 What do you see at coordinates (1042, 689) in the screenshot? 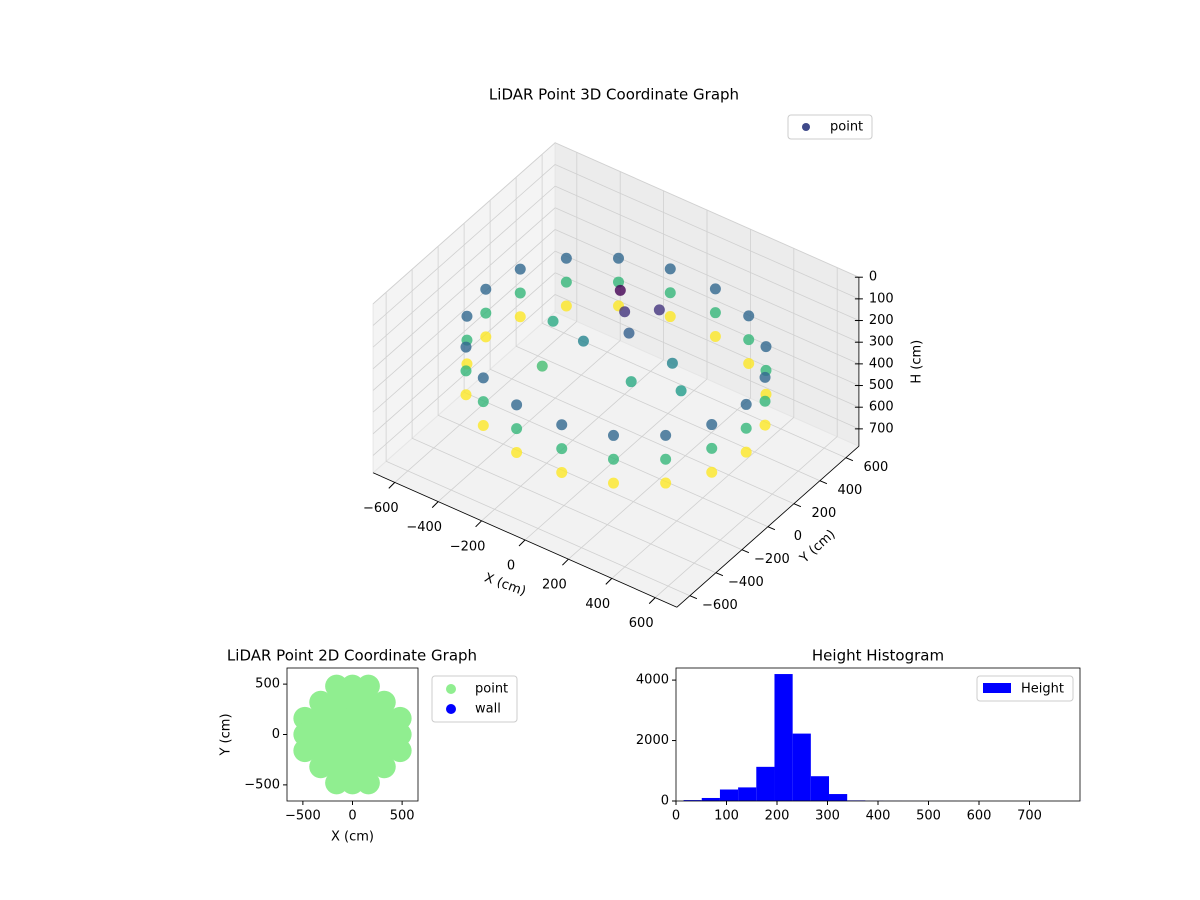
I see `legend-label: Height` at bounding box center [1042, 689].